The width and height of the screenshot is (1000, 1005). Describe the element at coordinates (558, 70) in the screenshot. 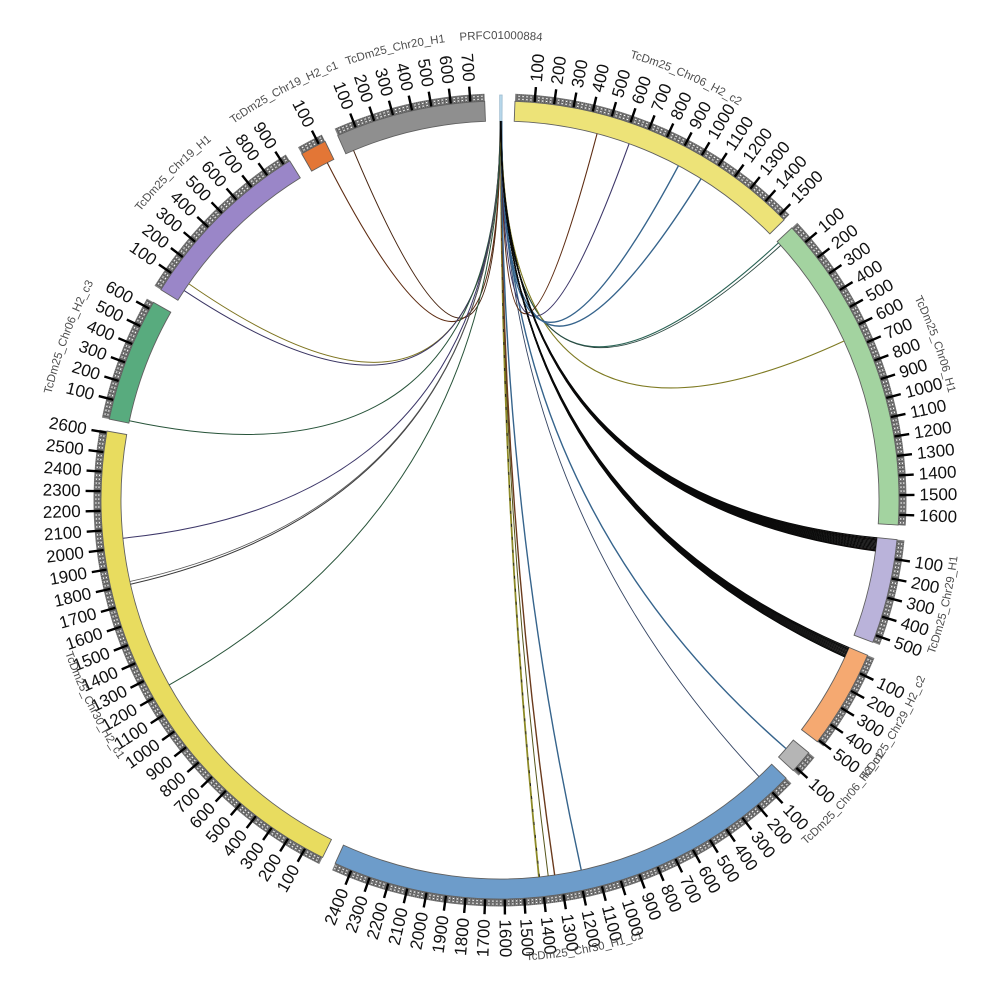

I see `svg-text: 200` at that location.